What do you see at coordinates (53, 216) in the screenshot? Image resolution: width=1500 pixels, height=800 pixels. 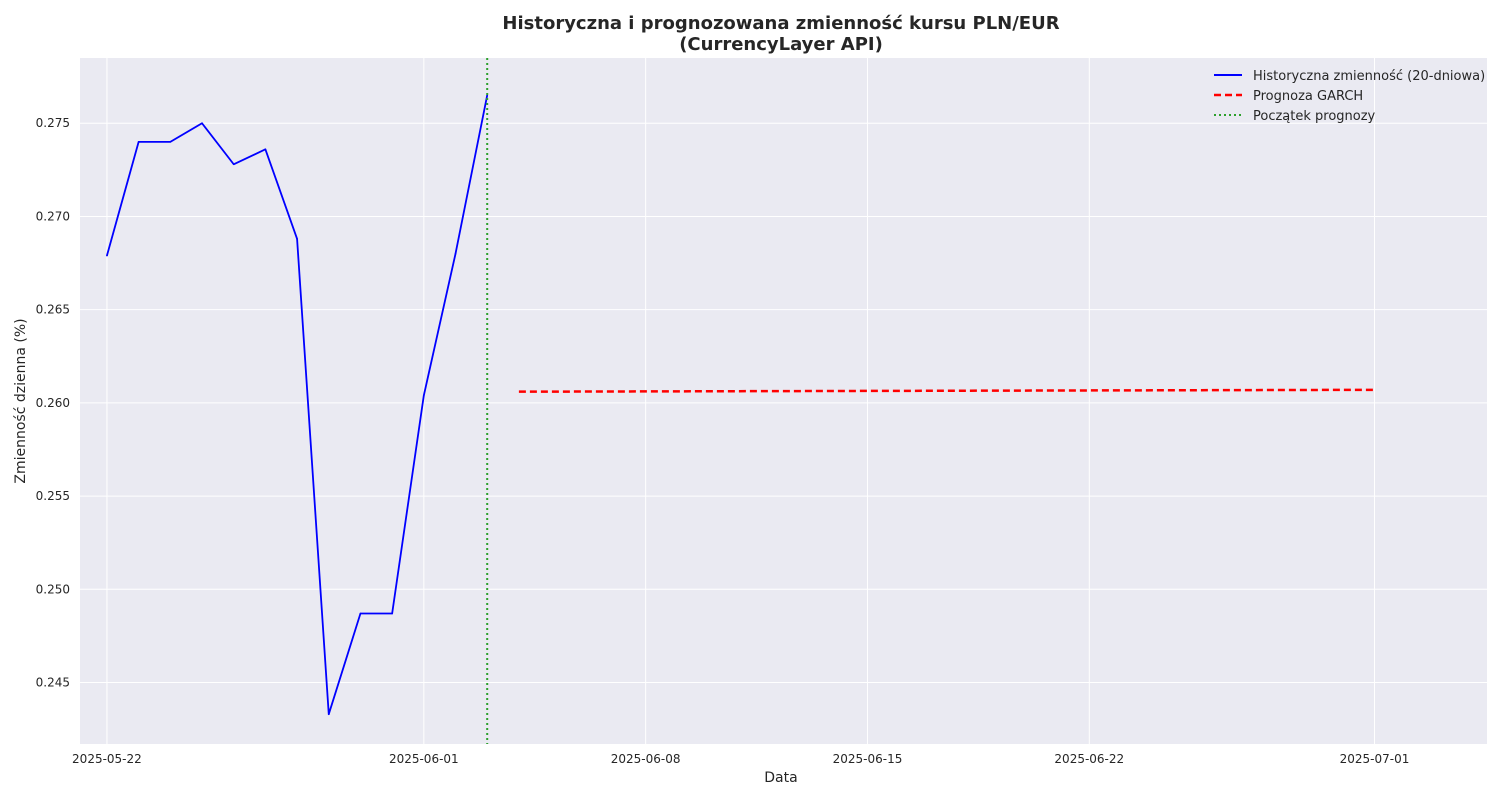 I see `y-tick-label: 0.270` at bounding box center [53, 216].